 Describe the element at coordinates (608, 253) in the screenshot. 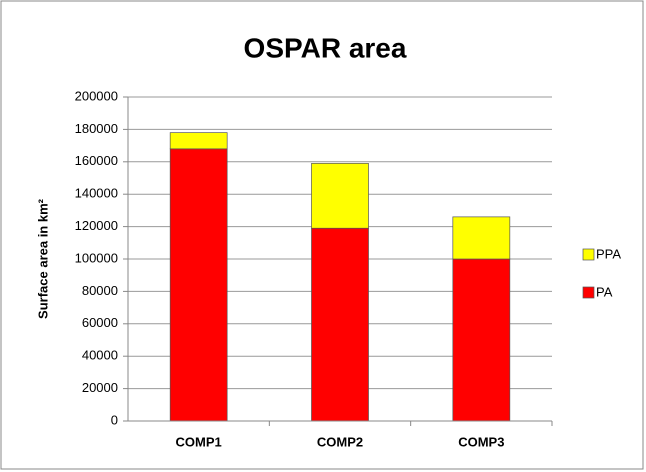

I see `legend-label: PPA` at that location.